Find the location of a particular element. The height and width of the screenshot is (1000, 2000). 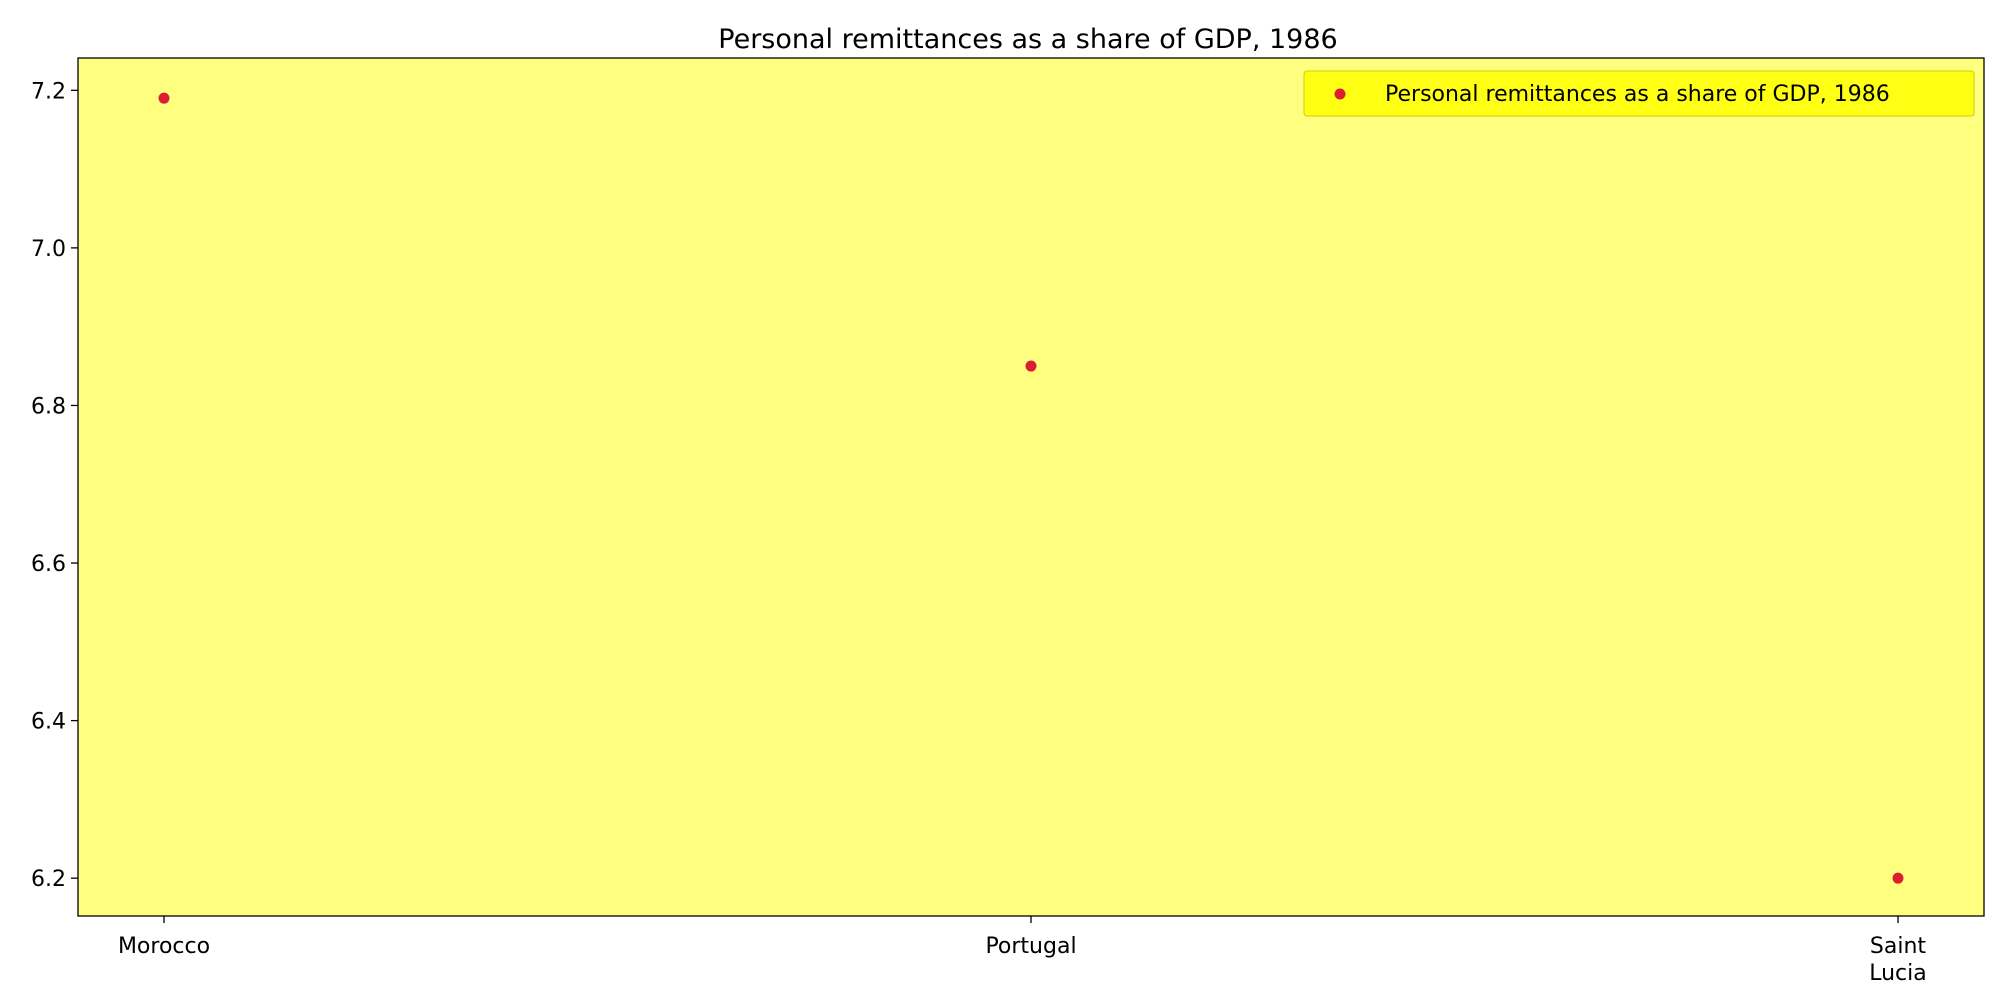

y-tick-label: 6.8 is located at coordinates (48, 406).